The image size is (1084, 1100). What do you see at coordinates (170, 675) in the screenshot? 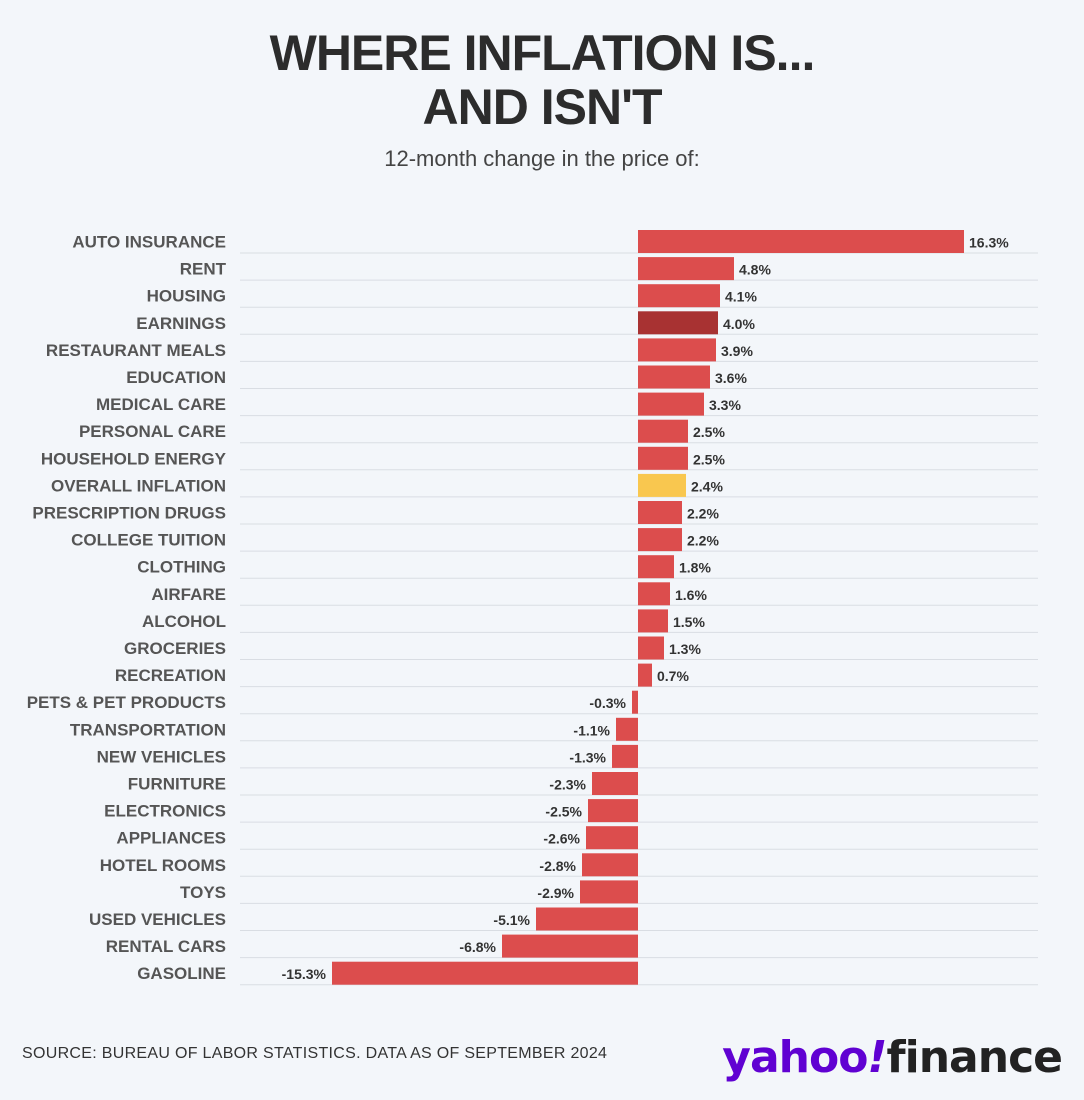
I see `category-label-recreation: RECREATION` at bounding box center [170, 675].